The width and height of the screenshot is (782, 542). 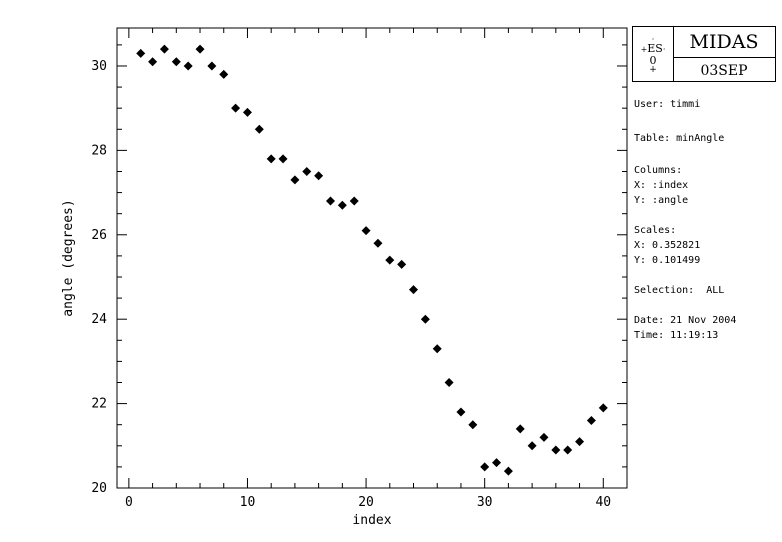 What do you see at coordinates (99, 150) in the screenshot?
I see `y-tick-label: 28` at bounding box center [99, 150].